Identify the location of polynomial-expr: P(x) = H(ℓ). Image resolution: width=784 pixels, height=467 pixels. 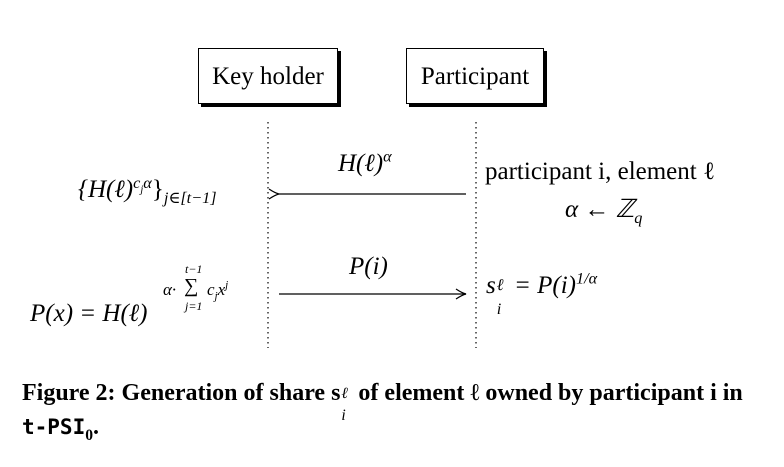
(89, 313).